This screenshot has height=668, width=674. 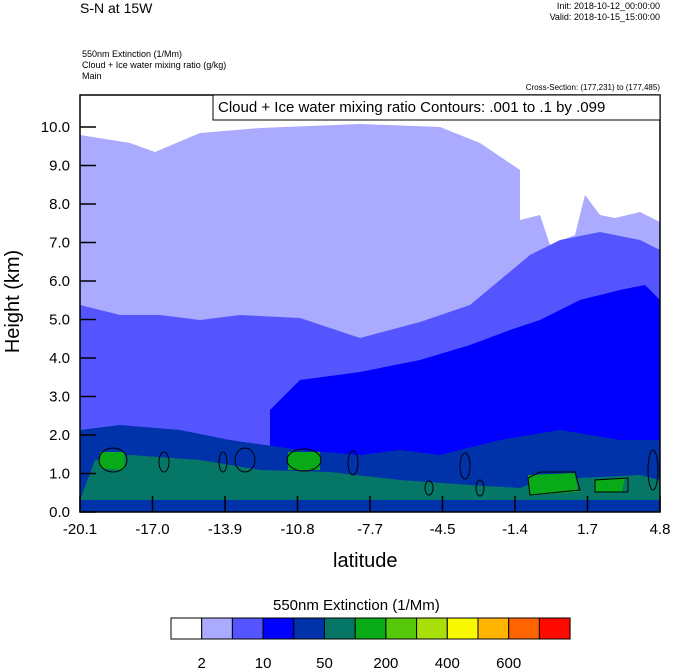 What do you see at coordinates (132, 54) in the screenshot?
I see `field-1: 550nm Extinction (1/Mm)` at bounding box center [132, 54].